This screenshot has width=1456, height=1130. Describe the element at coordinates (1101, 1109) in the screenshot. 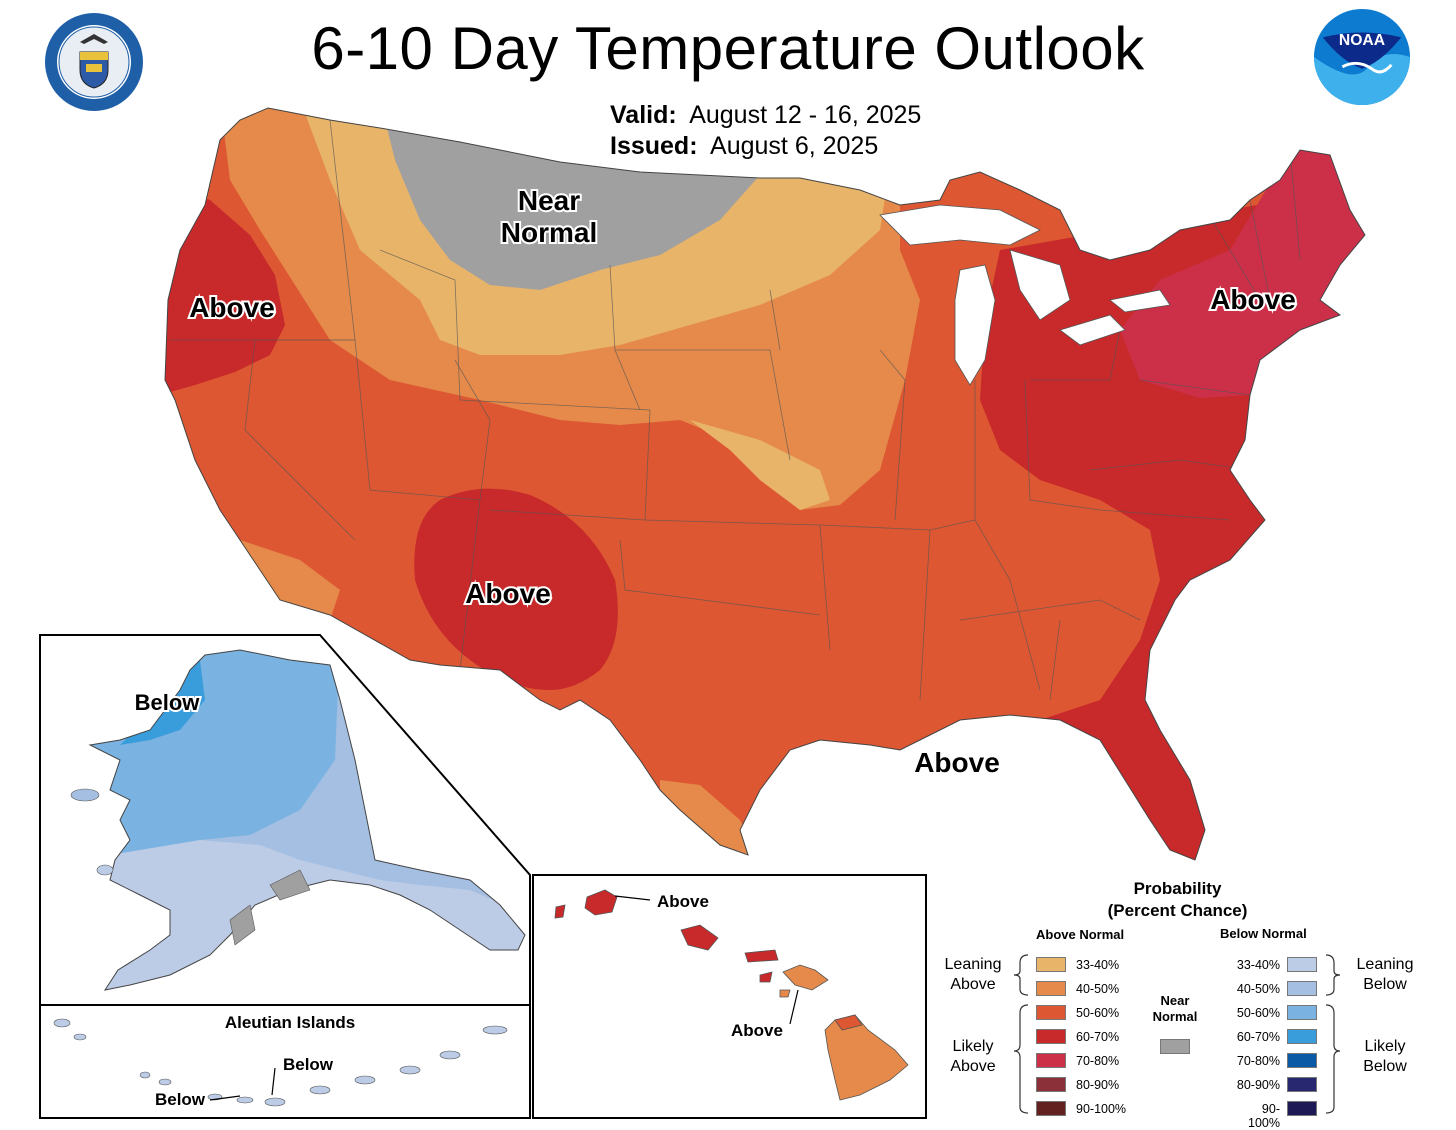

I see `above-legend-range-label: 90-100%` at that location.